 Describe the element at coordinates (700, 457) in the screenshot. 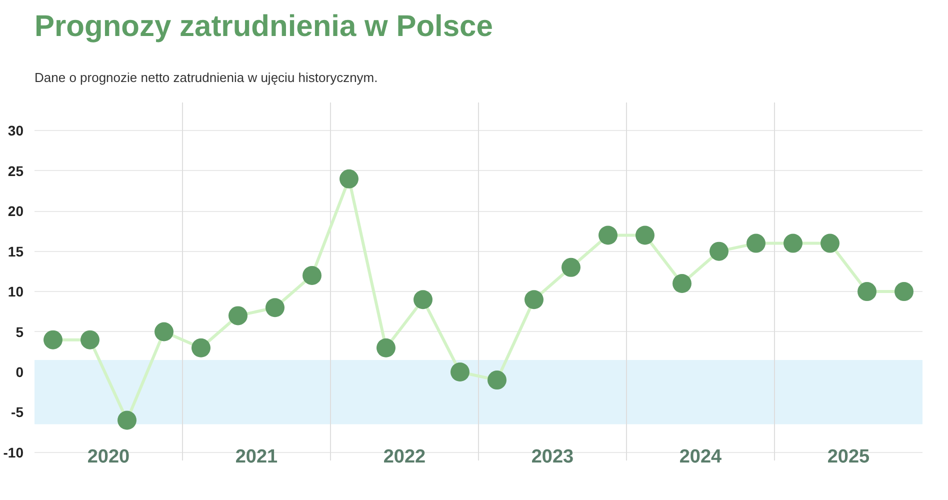

I see `x-tick-label: 2024` at that location.